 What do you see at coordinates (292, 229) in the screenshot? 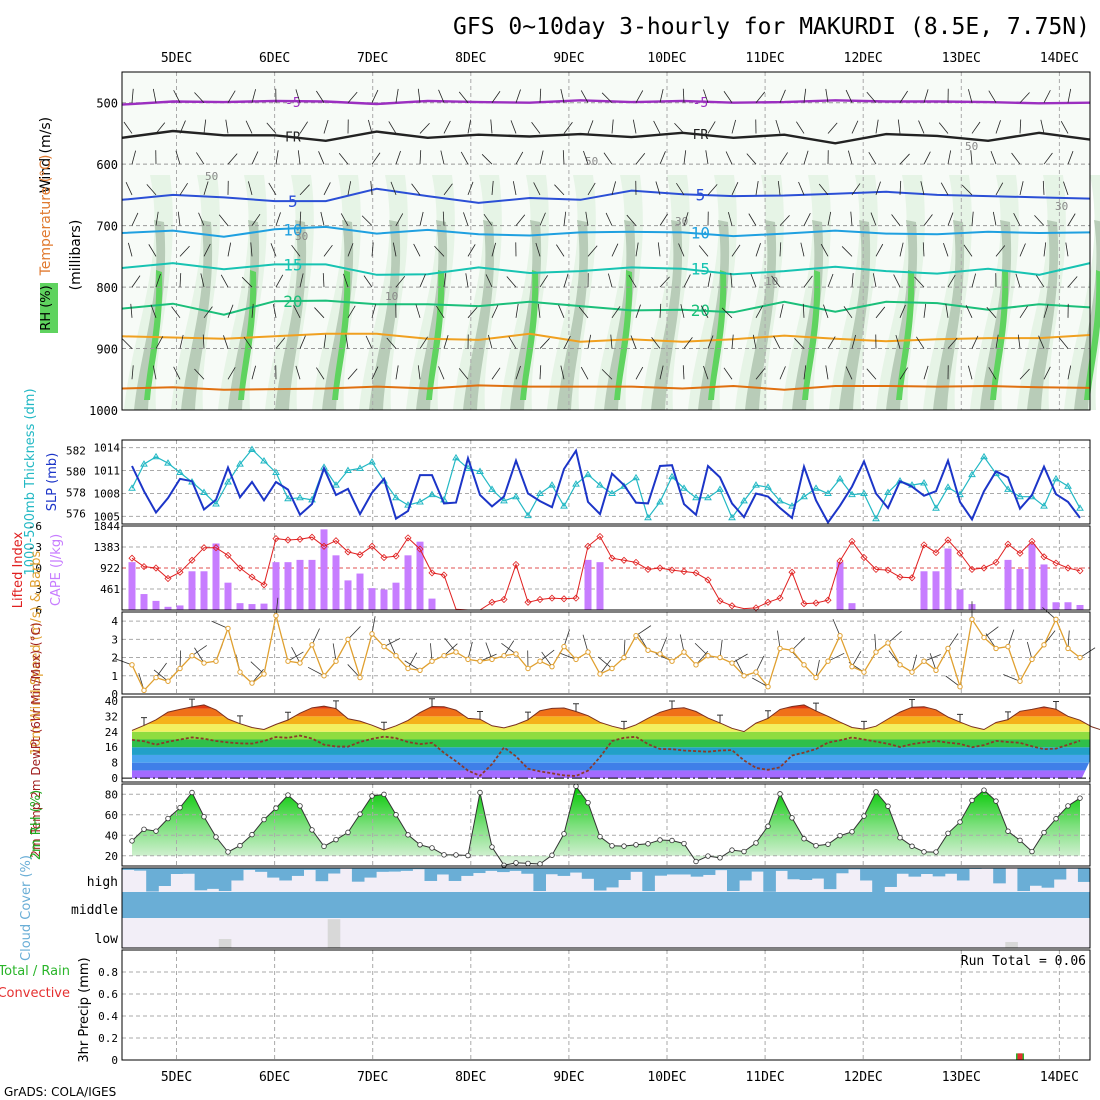
I see `temp-contour-label: 10` at bounding box center [292, 229].